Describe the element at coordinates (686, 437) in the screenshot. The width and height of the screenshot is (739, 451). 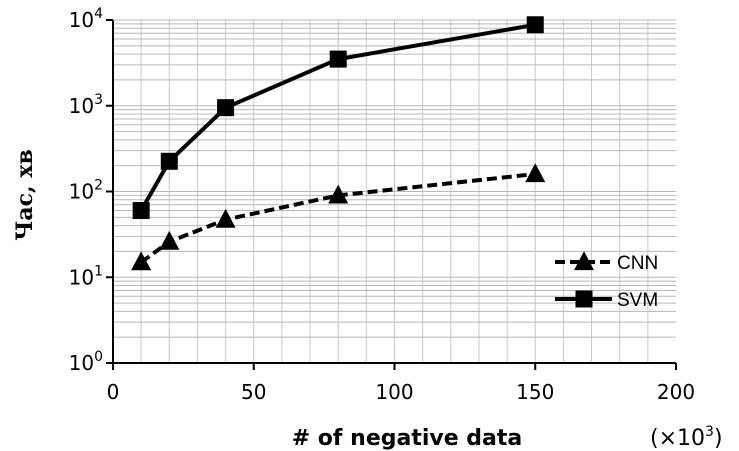
I see `x-axis-unit: (×103)` at that location.